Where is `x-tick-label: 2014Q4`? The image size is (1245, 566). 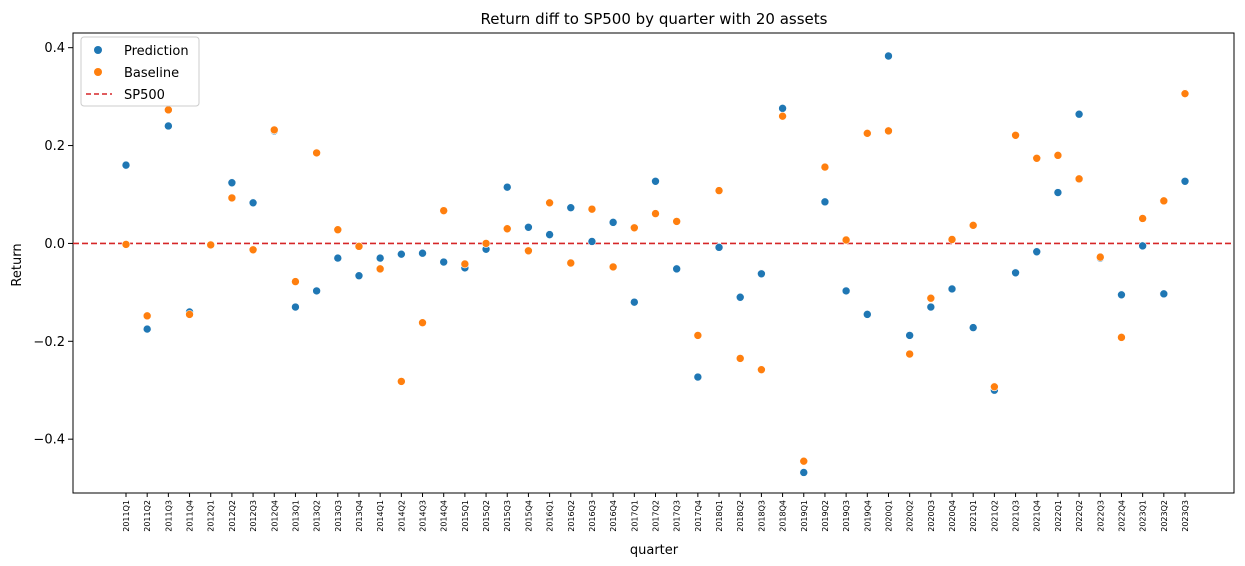
x-tick-label: 2014Q4 is located at coordinates (444, 516).